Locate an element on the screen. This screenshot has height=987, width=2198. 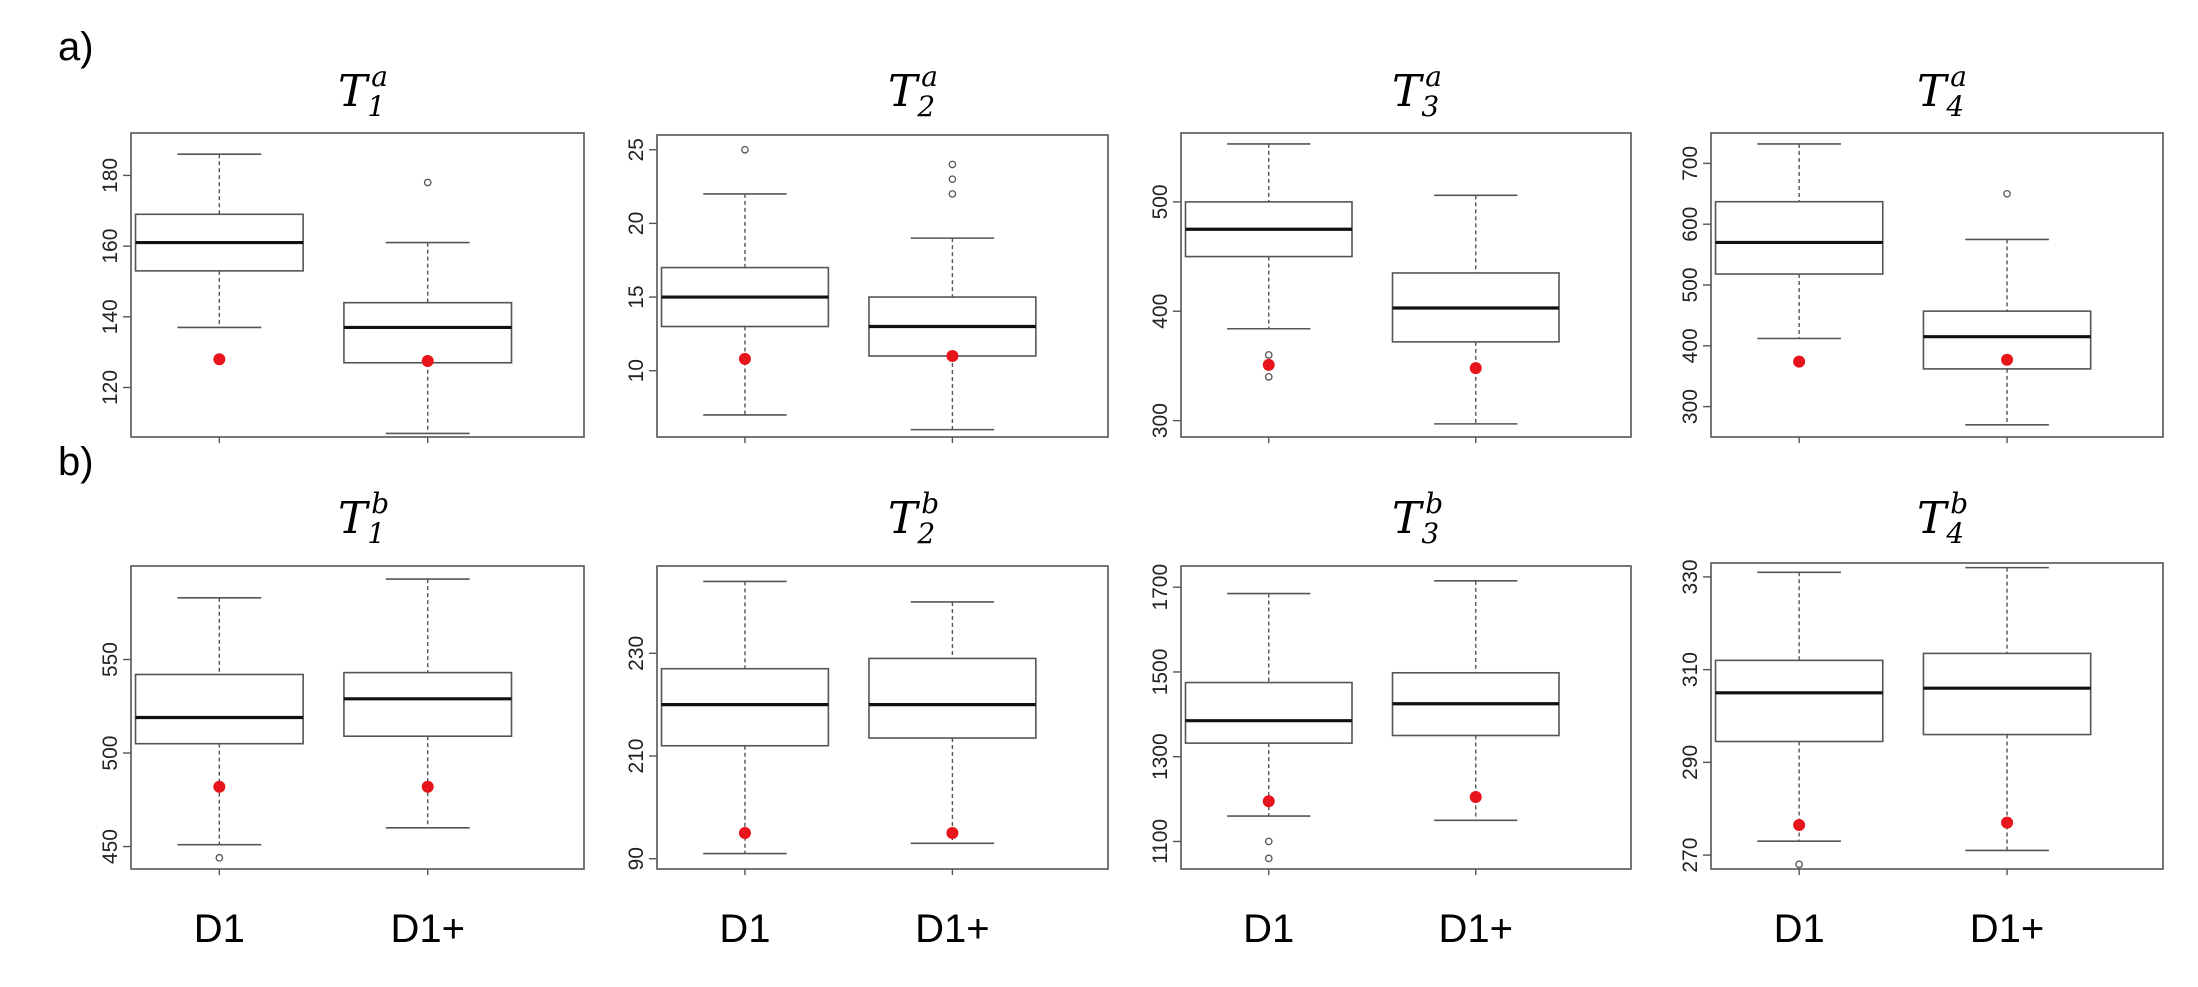
boxplot-a-1: T1a 120 140 160 180 is located at coordinates (342, 251).